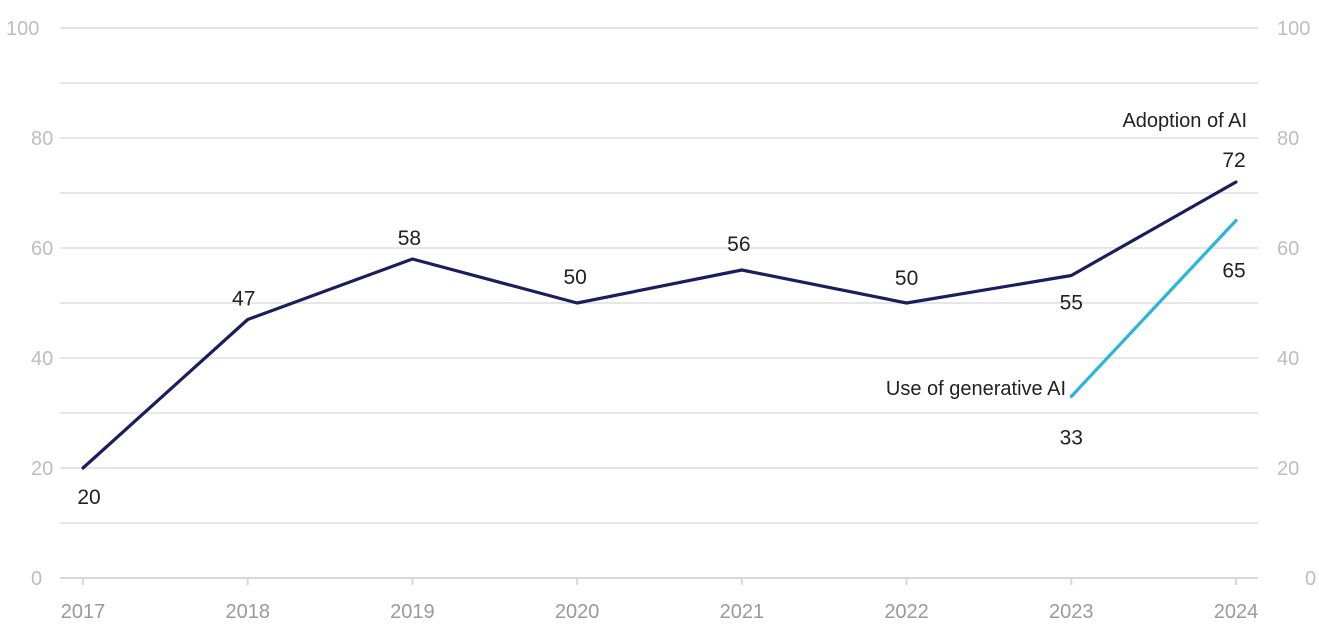 The width and height of the screenshot is (1319, 627). What do you see at coordinates (1153, 309) in the screenshot?
I see `use-of-generative-ai-line` at bounding box center [1153, 309].